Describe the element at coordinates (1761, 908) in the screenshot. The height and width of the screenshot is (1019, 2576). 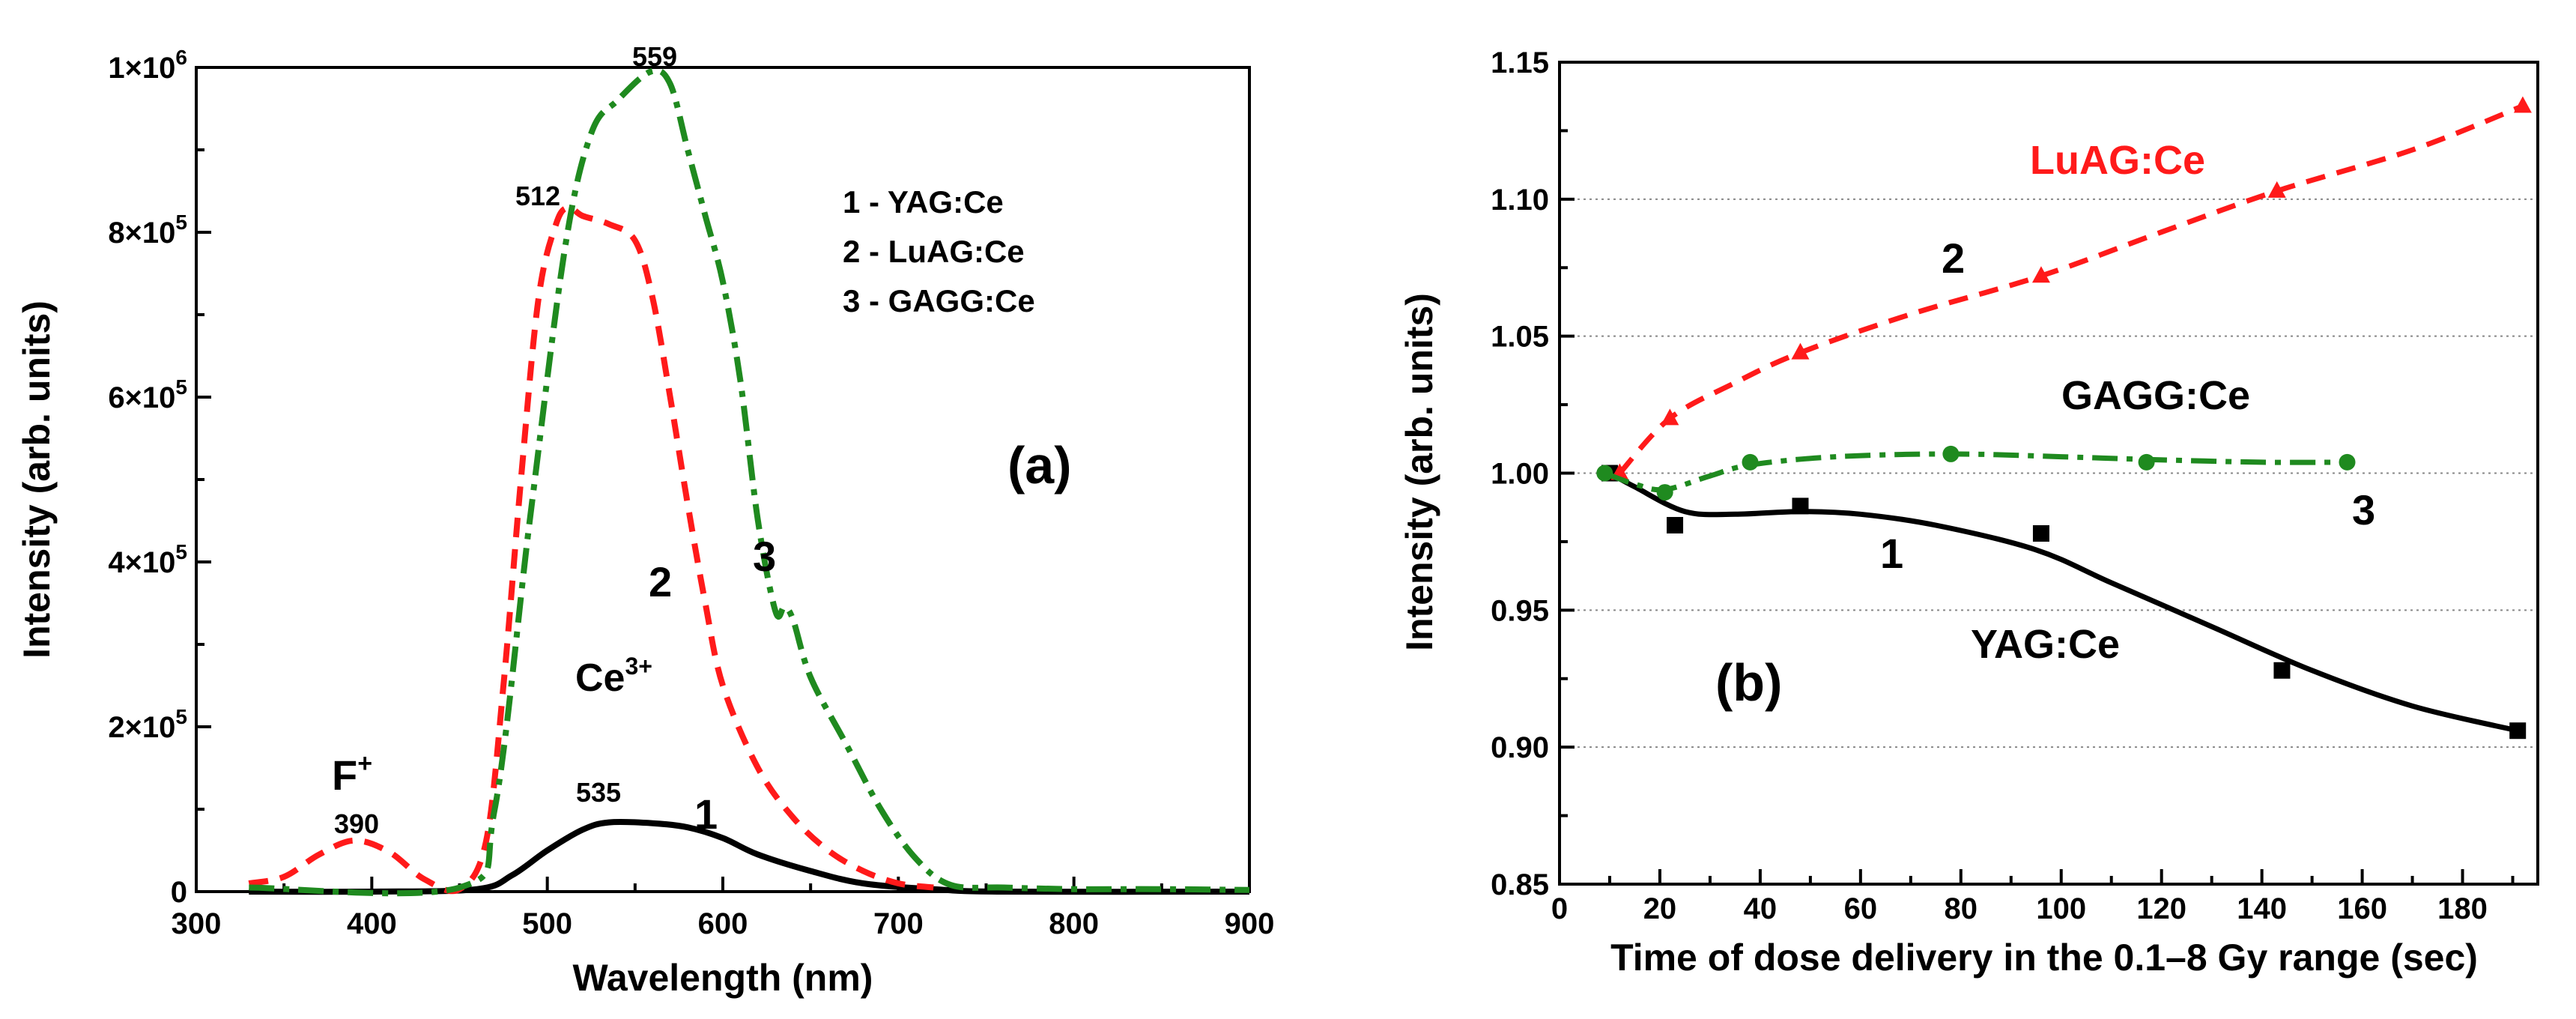
I see `b-x-tick-label: 40` at that location.